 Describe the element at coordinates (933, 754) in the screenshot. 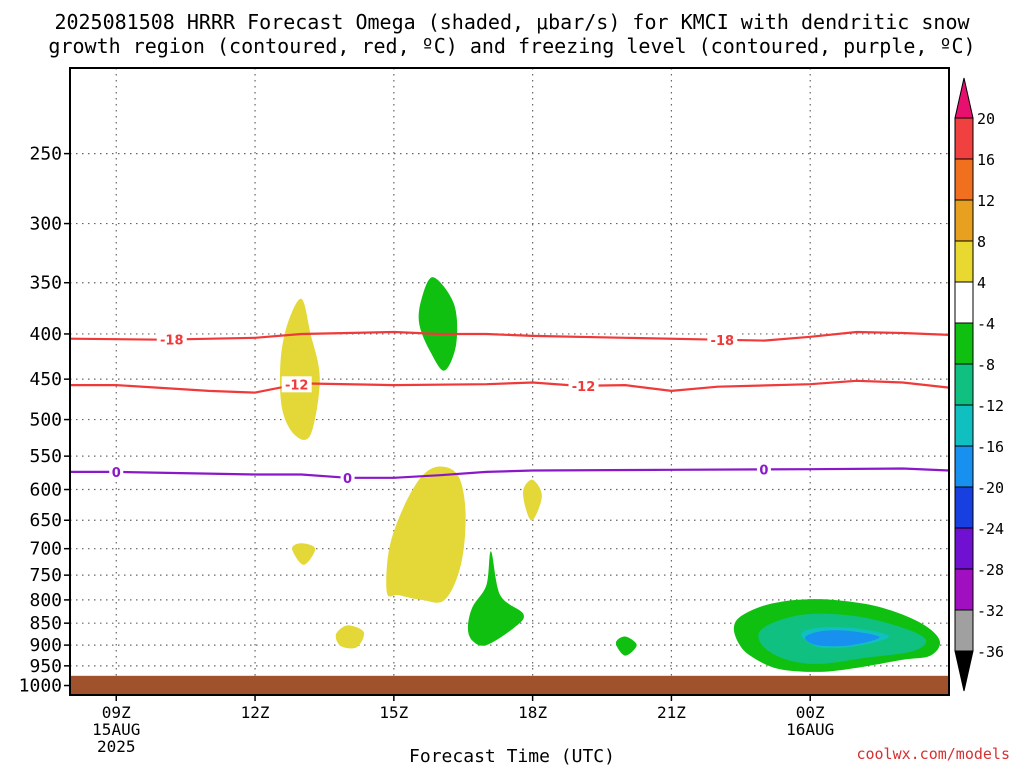

I see `credit-link: coolwx.com/models` at that location.